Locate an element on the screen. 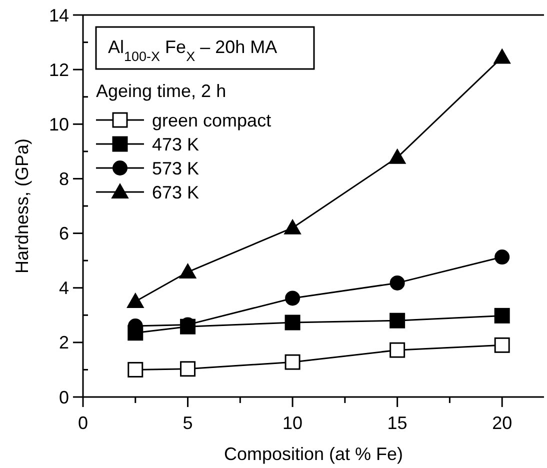 This screenshot has width=547, height=468. x-tick-label: 10 is located at coordinates (292, 423).